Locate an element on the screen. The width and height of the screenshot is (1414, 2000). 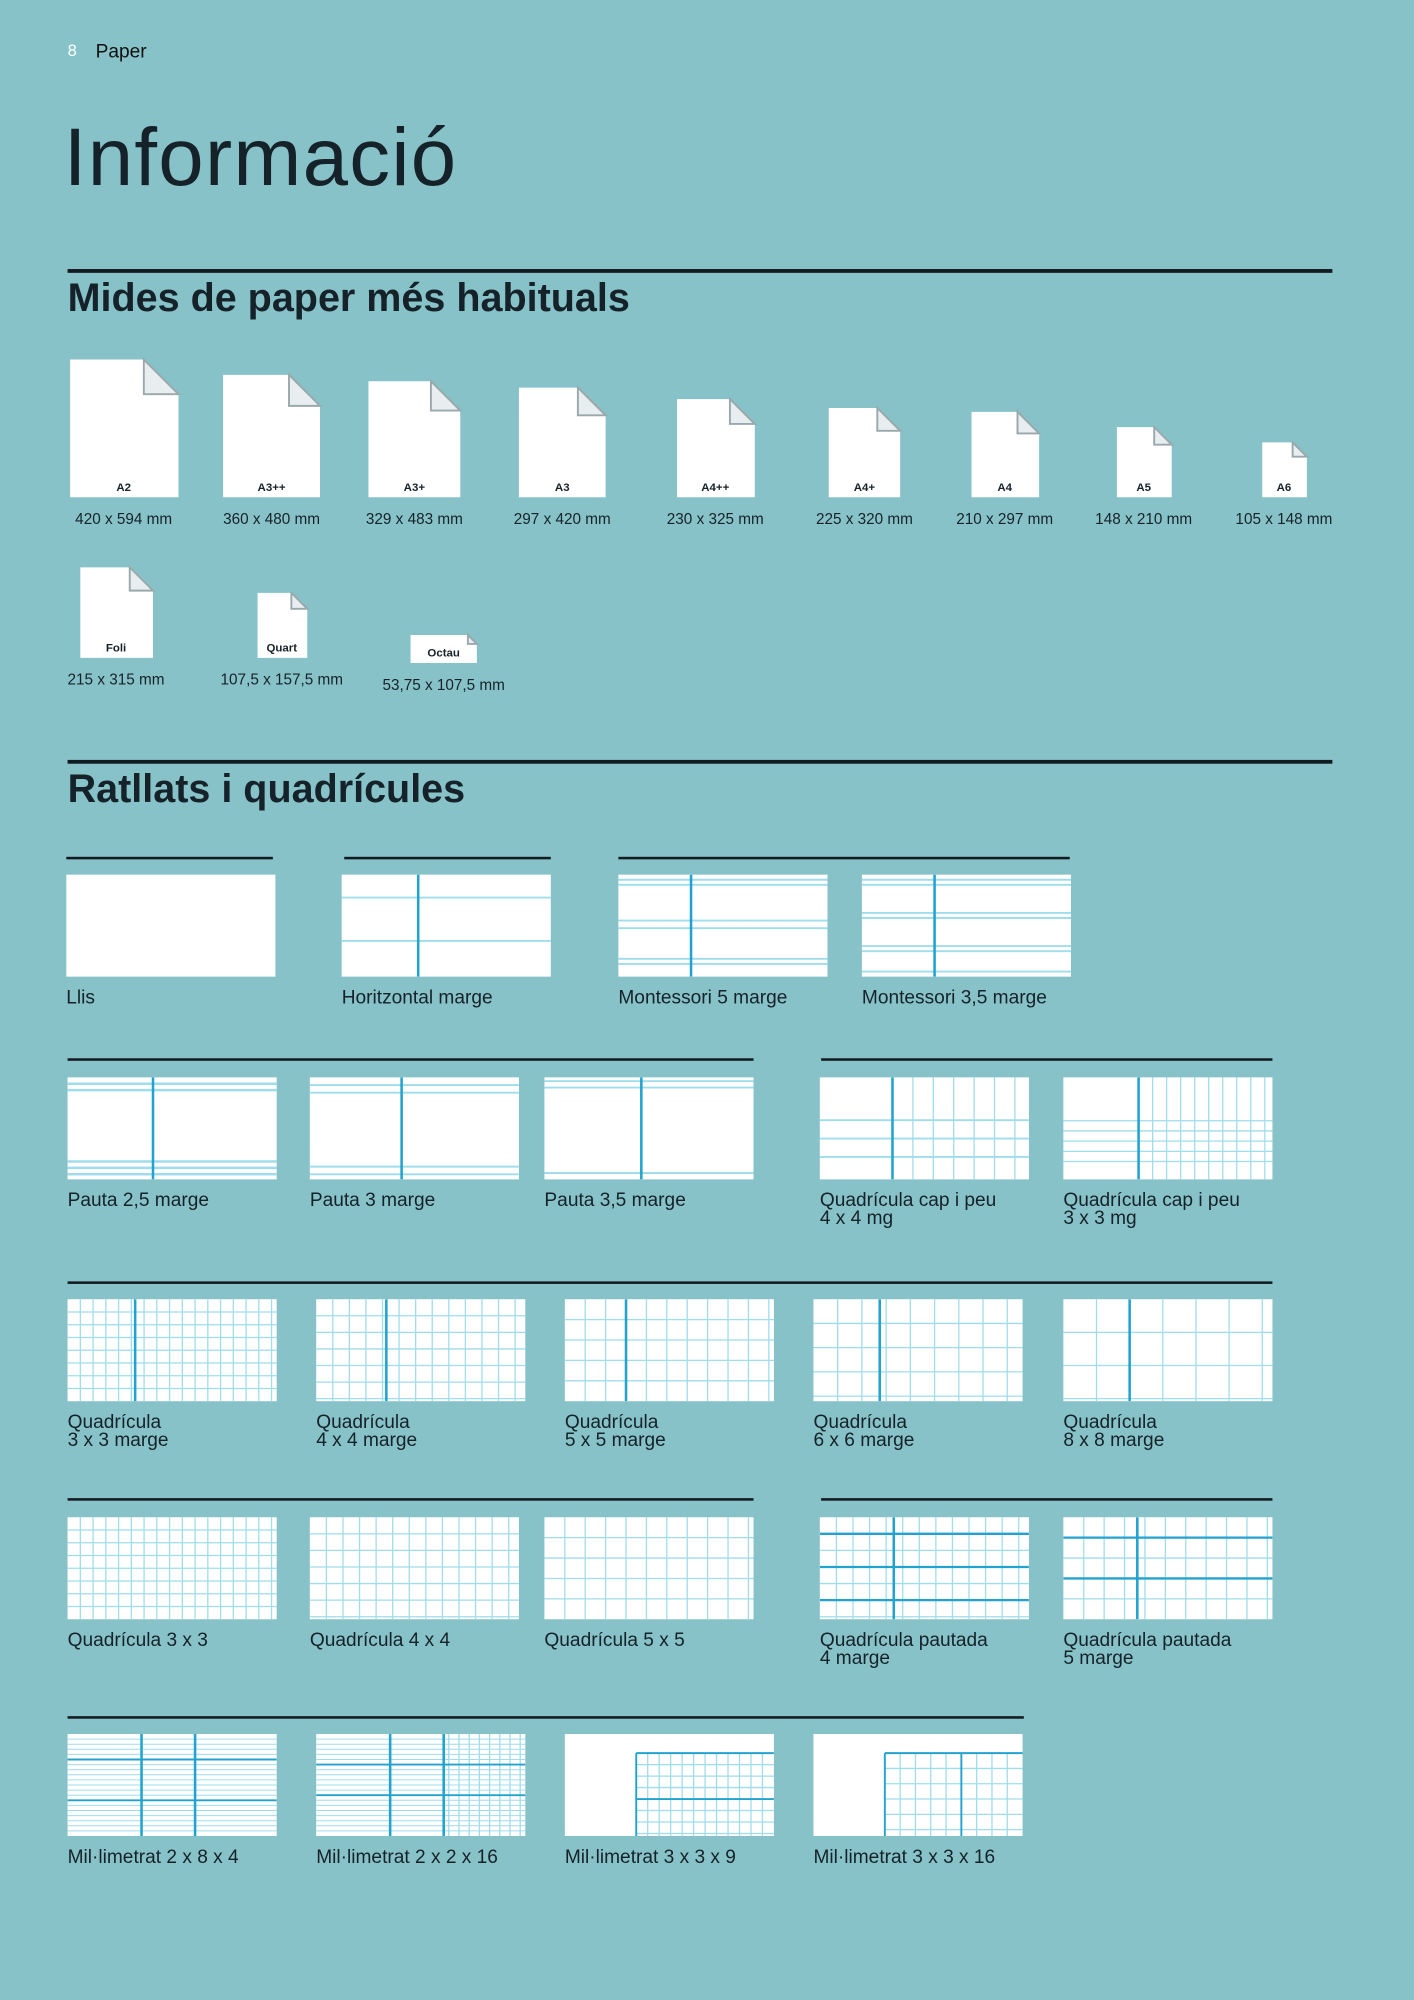
size-name: A2 is located at coordinates (124, 487).